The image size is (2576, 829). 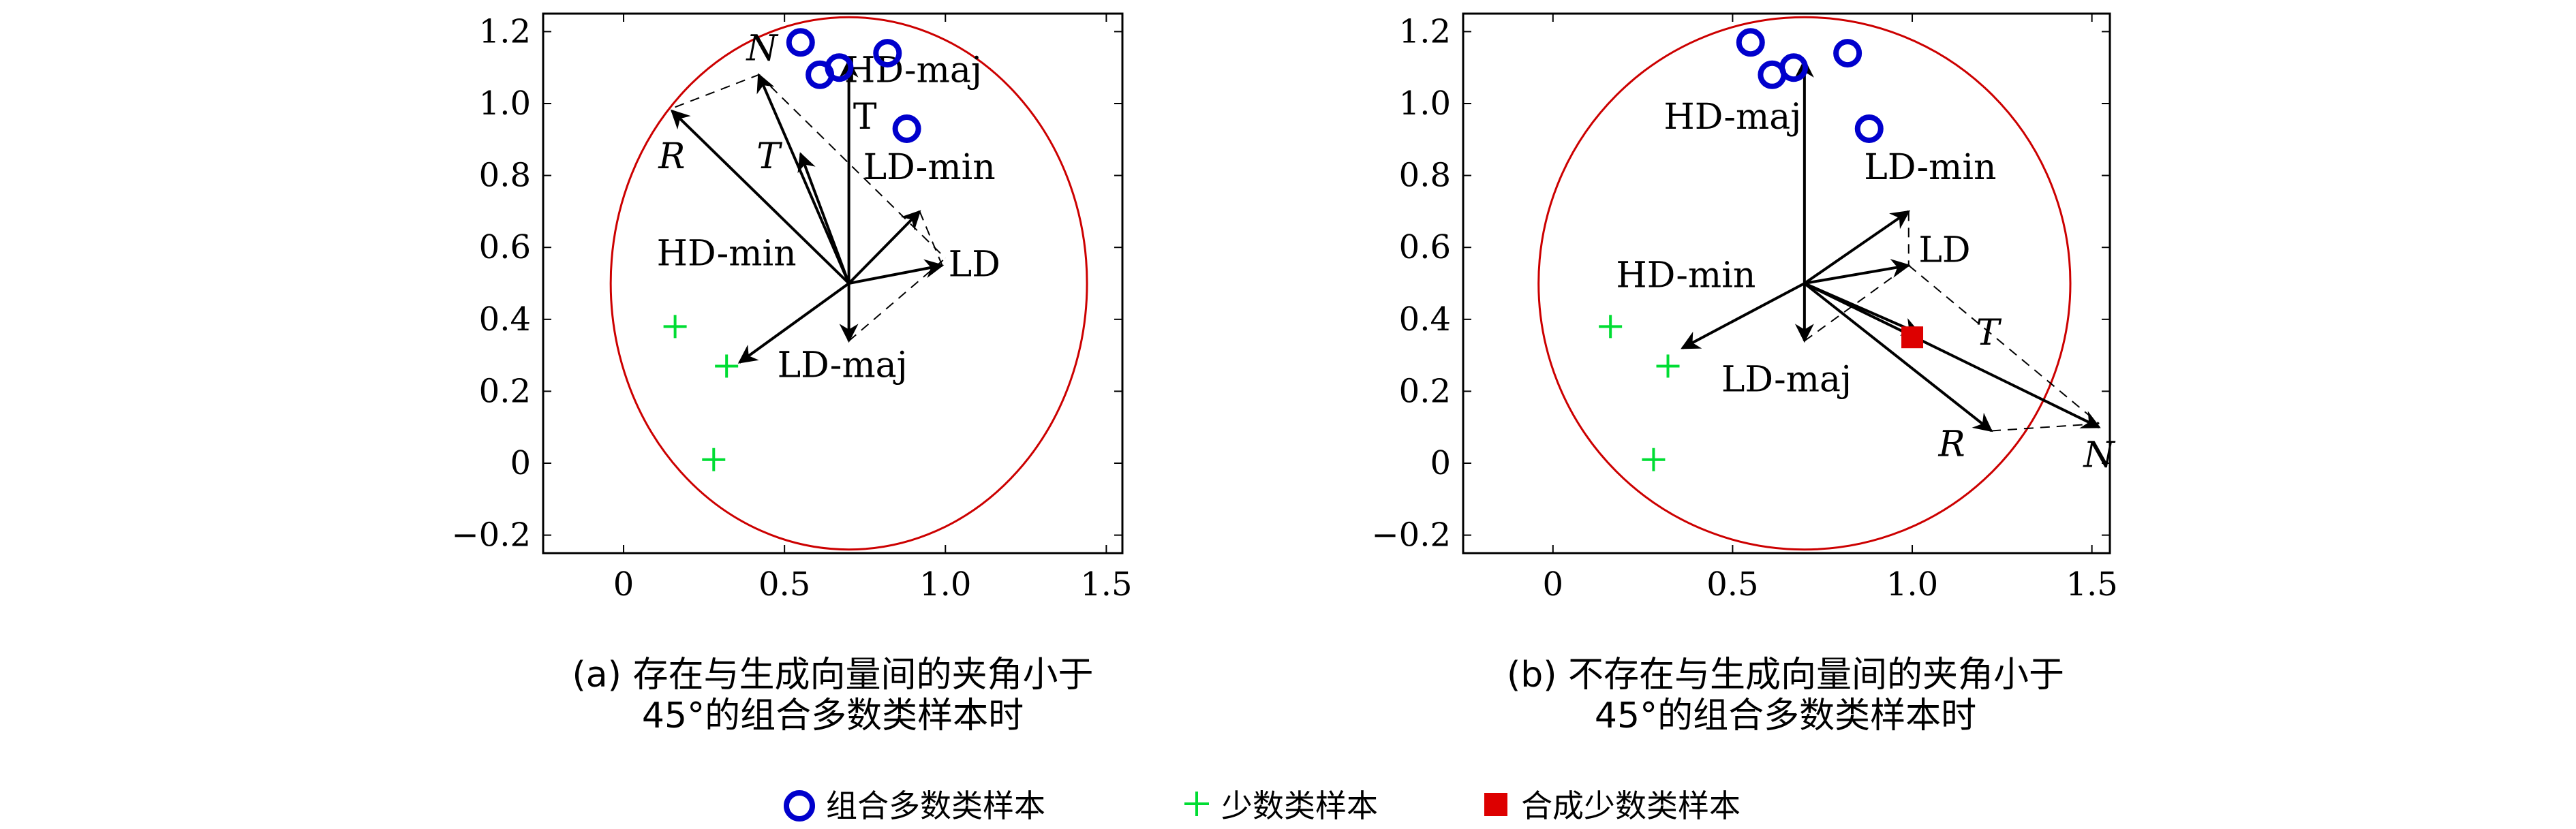 I want to click on legend-minority-label: 少数类样本, so click(x=1299, y=805).